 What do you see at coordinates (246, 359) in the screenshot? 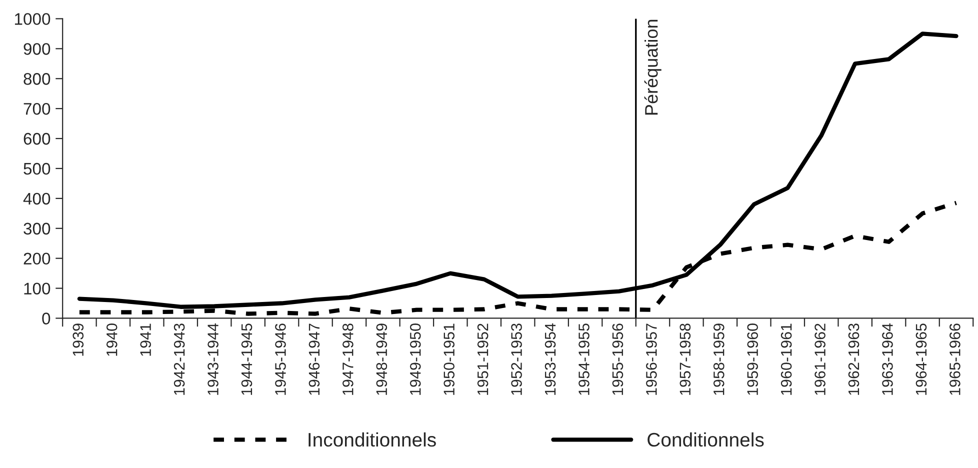
I see `x-tick-label: 1944-1945` at bounding box center [246, 359].